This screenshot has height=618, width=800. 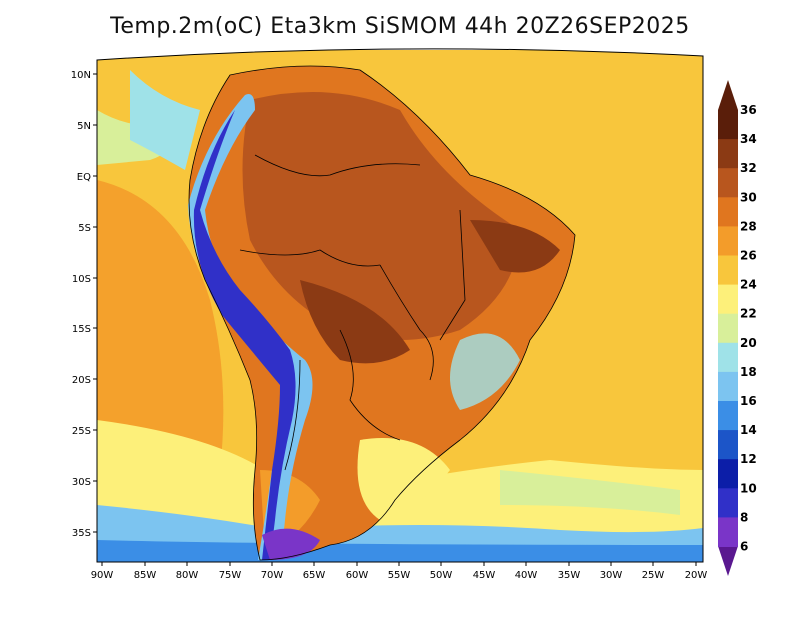 I want to click on colorbar-label: 34, so click(x=748, y=139).